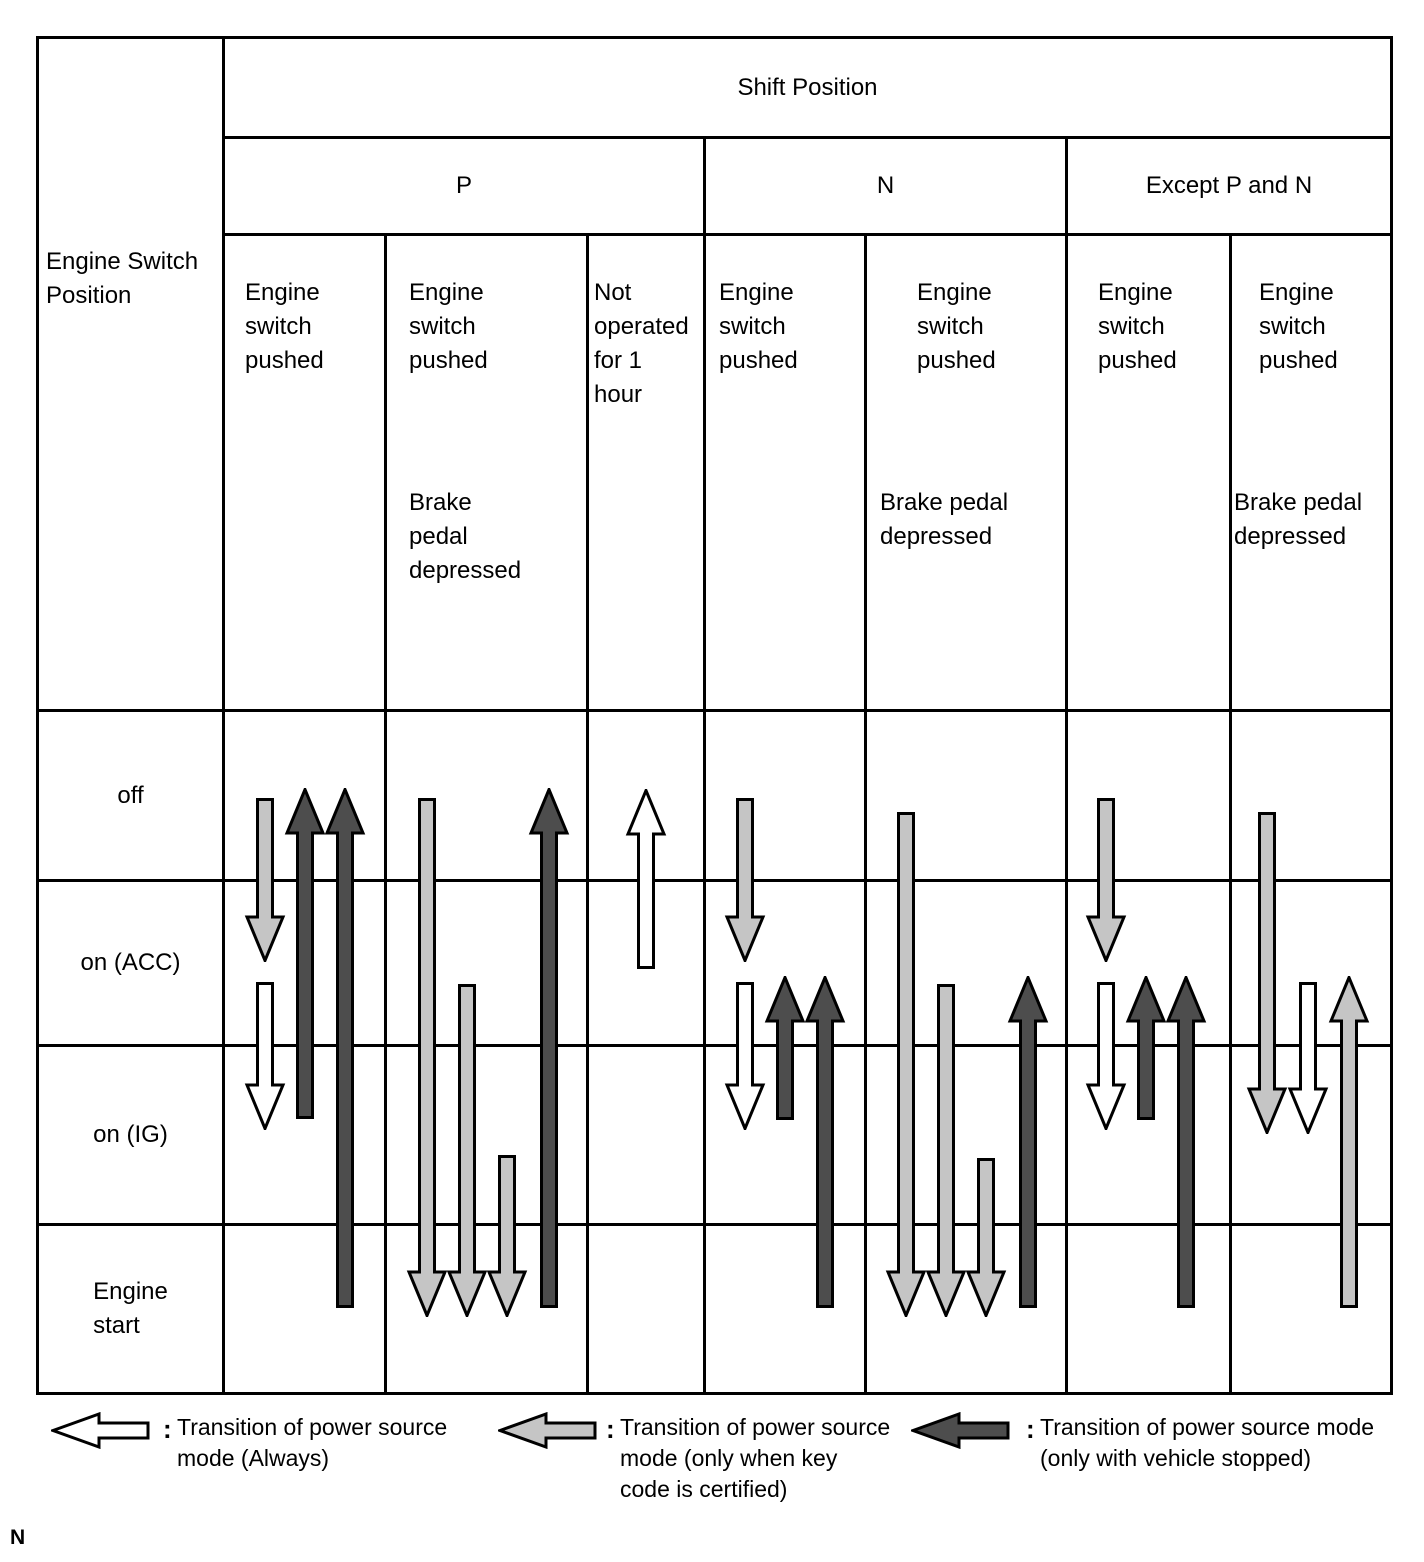 The height and width of the screenshot is (1562, 1424). What do you see at coordinates (786, 474) in the screenshot?
I see `column-header-n-engine-switch-pushed: Engine switch pushed` at bounding box center [786, 474].